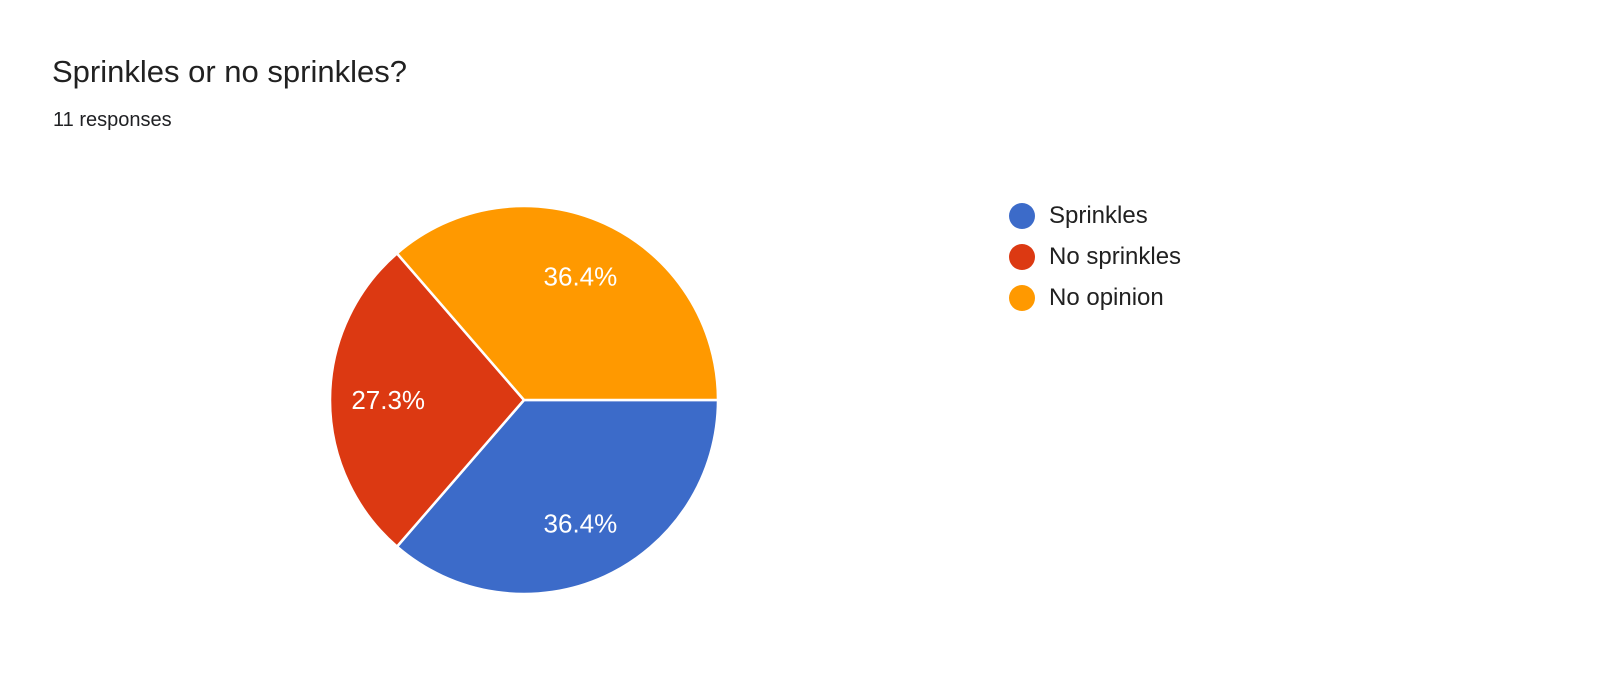 Image resolution: width=1600 pixels, height=673 pixels. Describe the element at coordinates (1106, 297) in the screenshot. I see `legend-item-label: No opinion` at that location.